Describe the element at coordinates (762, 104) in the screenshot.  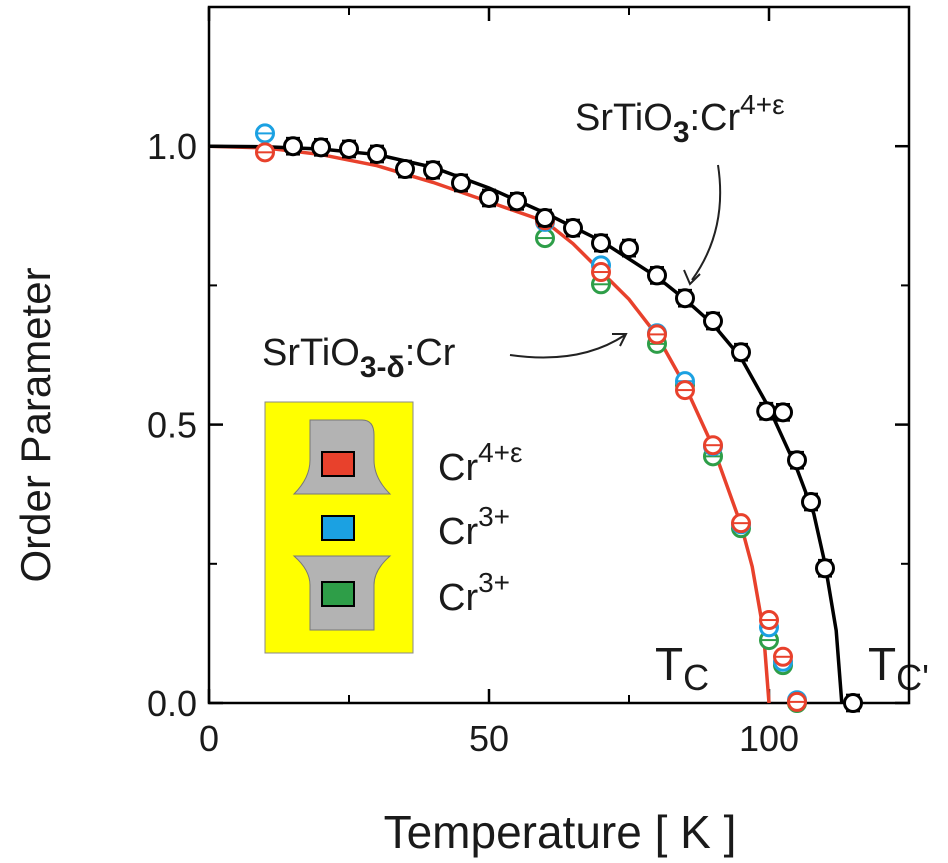
I see `annotation-sup: 4+ε` at that location.